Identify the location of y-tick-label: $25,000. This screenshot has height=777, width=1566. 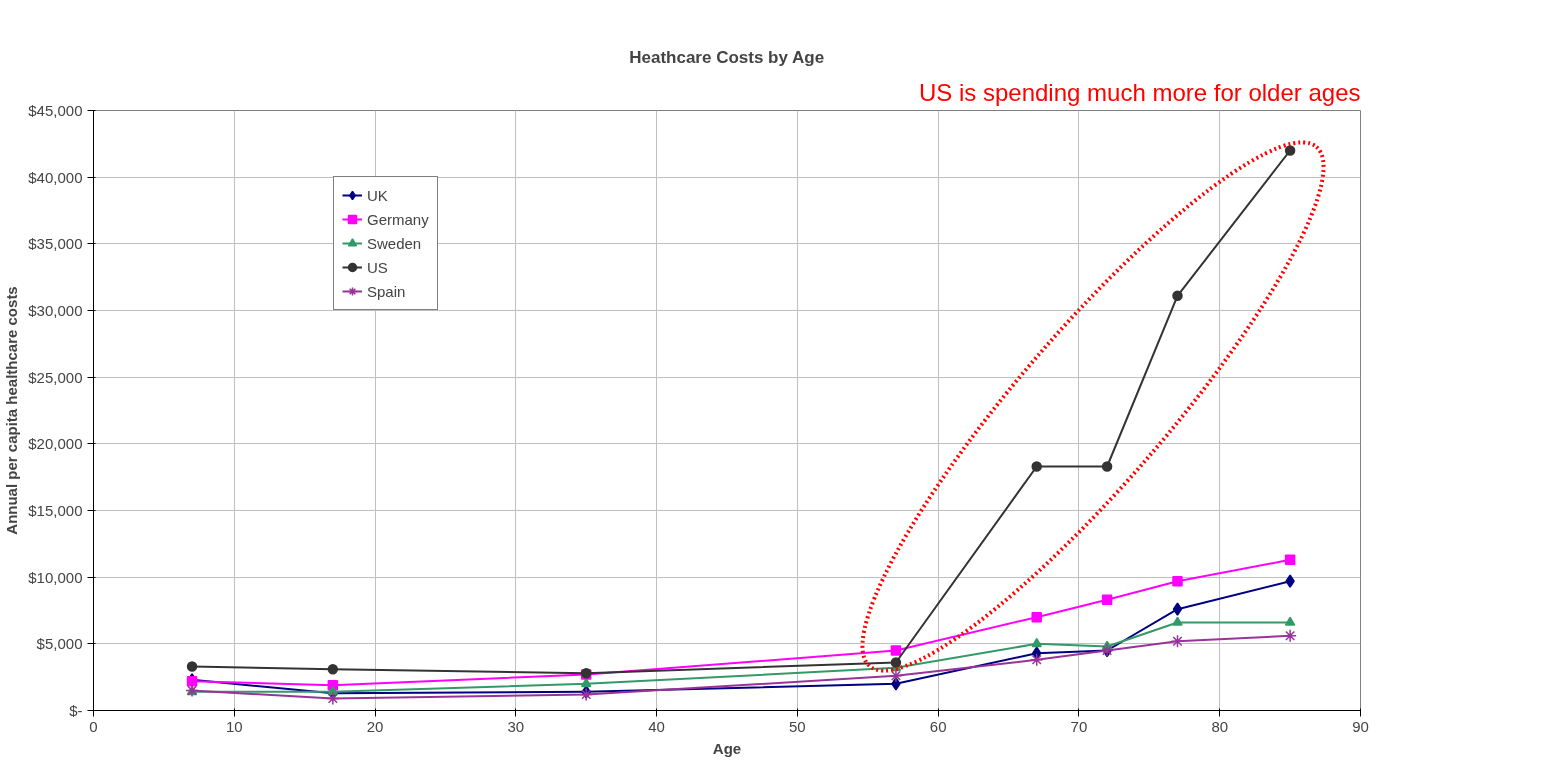
(55, 377).